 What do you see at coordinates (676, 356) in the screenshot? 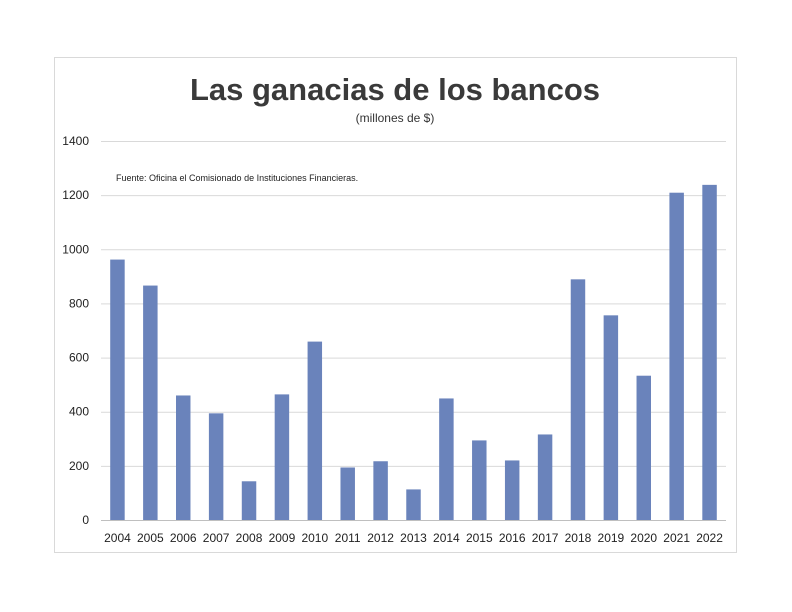
I see `bar-2021` at bounding box center [676, 356].